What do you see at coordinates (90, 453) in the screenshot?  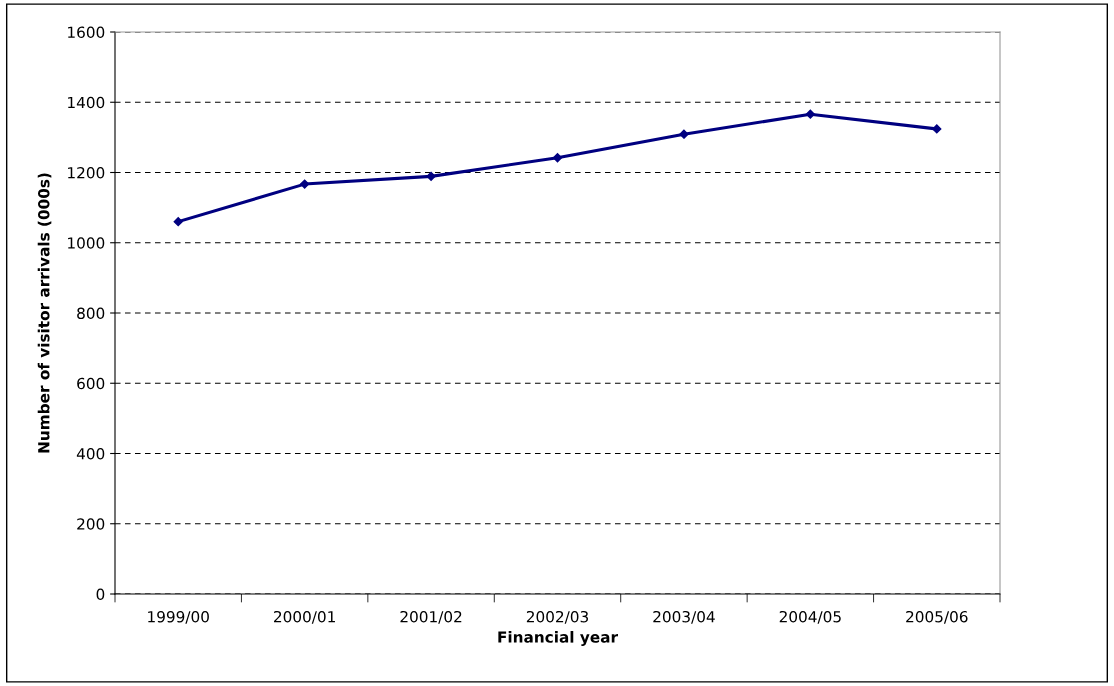 I see `y-tick-label: 400` at bounding box center [90, 453].